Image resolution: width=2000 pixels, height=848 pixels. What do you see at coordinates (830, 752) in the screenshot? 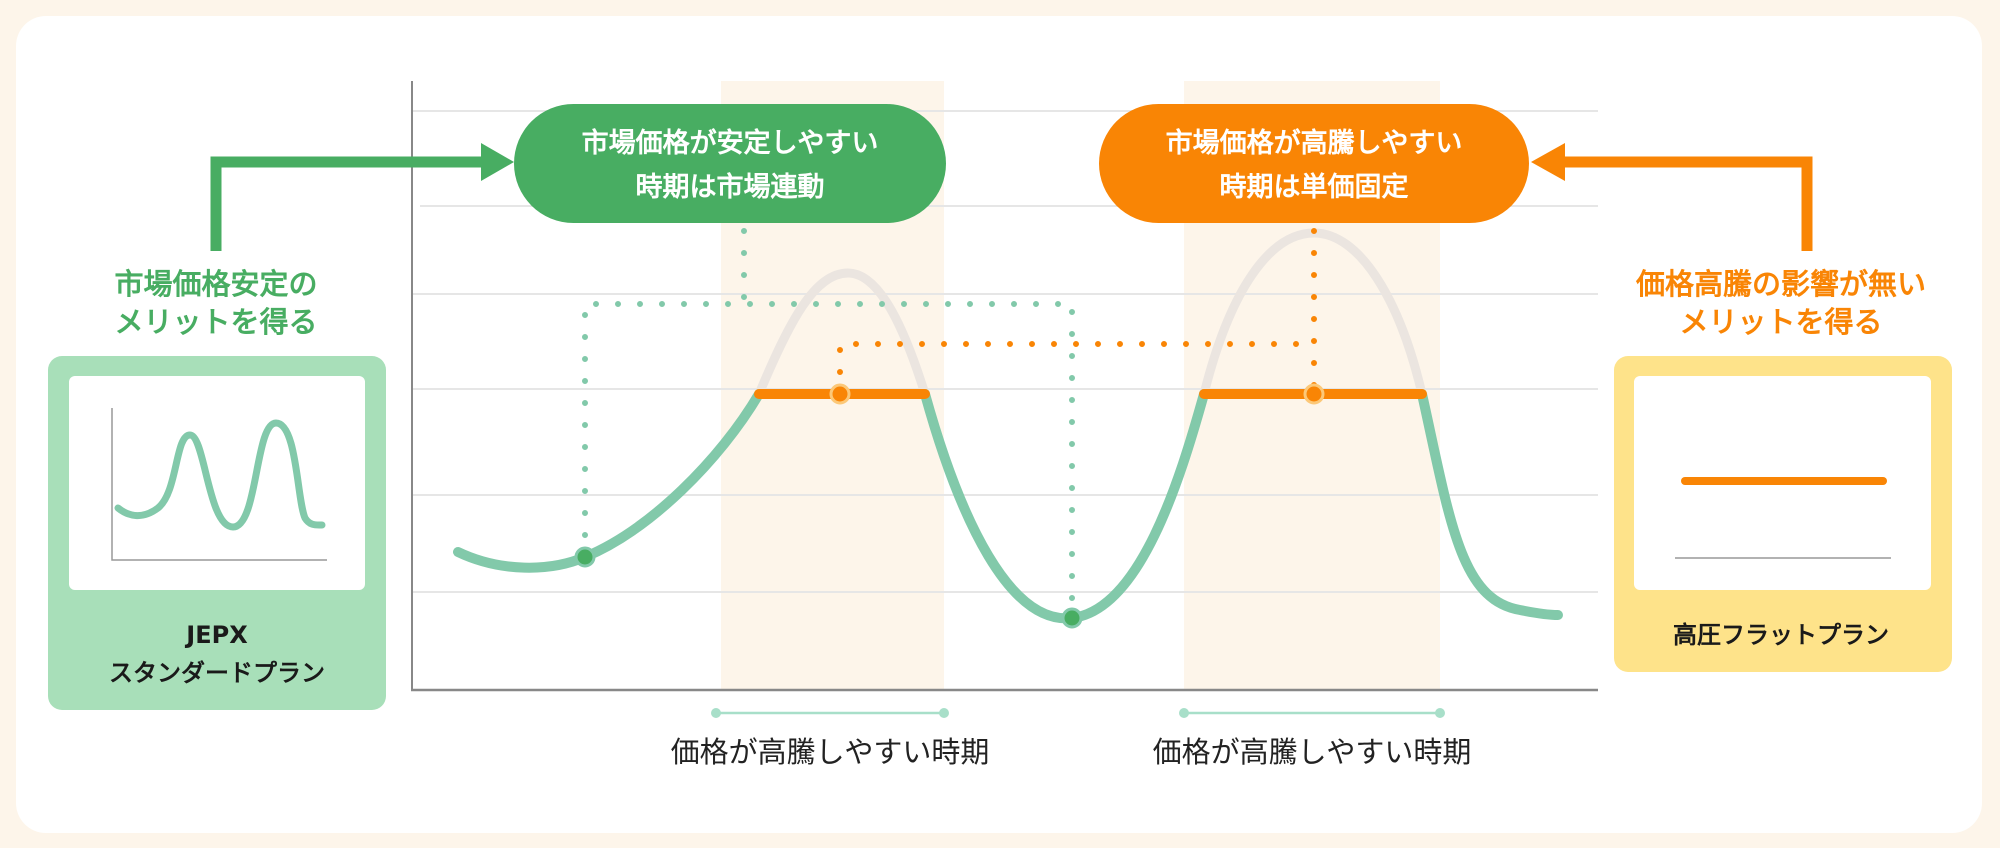
I see `period-label-1: 価格が高騰しやすい時期` at bounding box center [830, 752].